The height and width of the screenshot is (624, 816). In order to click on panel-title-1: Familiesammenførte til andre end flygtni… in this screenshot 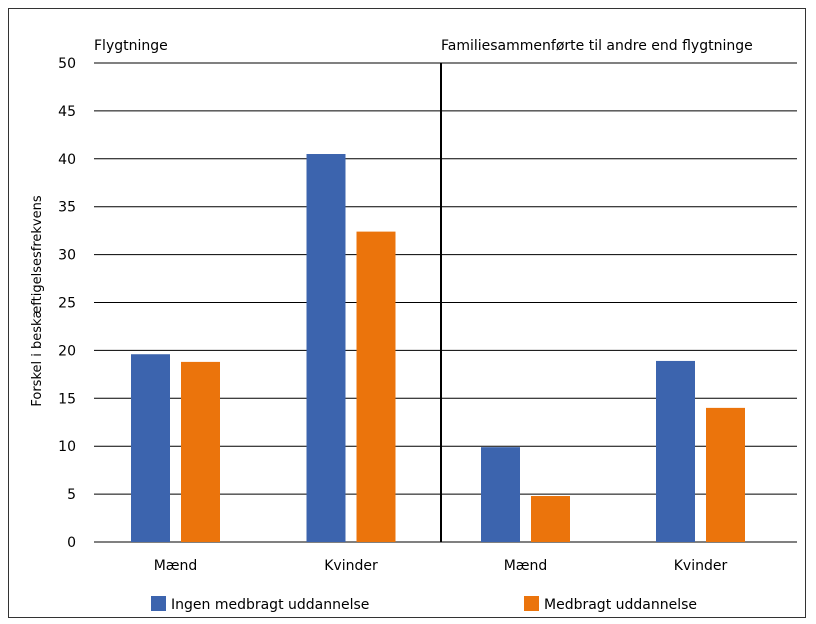, I will do `click(597, 46)`.